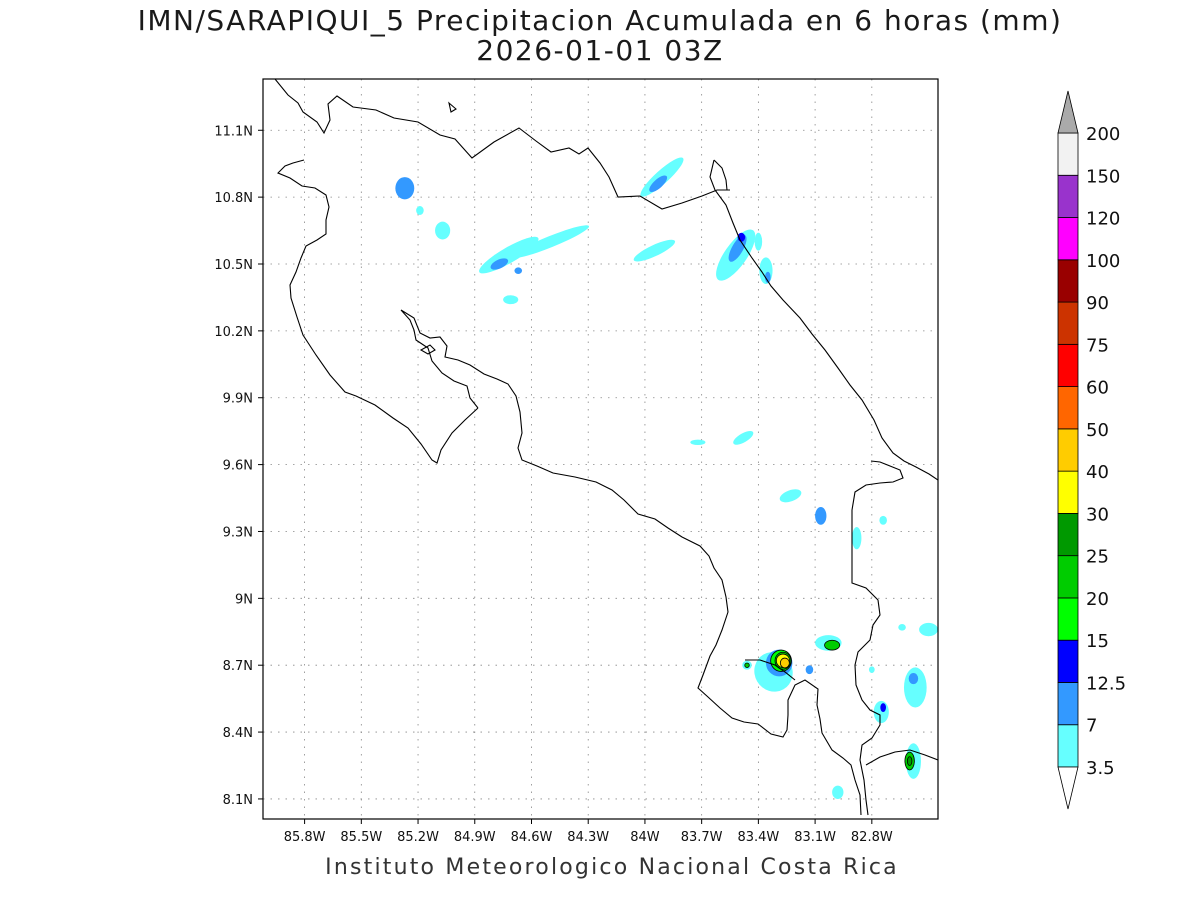 This screenshot has width=1200, height=900. Describe the element at coordinates (502, 144) in the screenshot. I see `nicaragua-border-north-shore` at that location.